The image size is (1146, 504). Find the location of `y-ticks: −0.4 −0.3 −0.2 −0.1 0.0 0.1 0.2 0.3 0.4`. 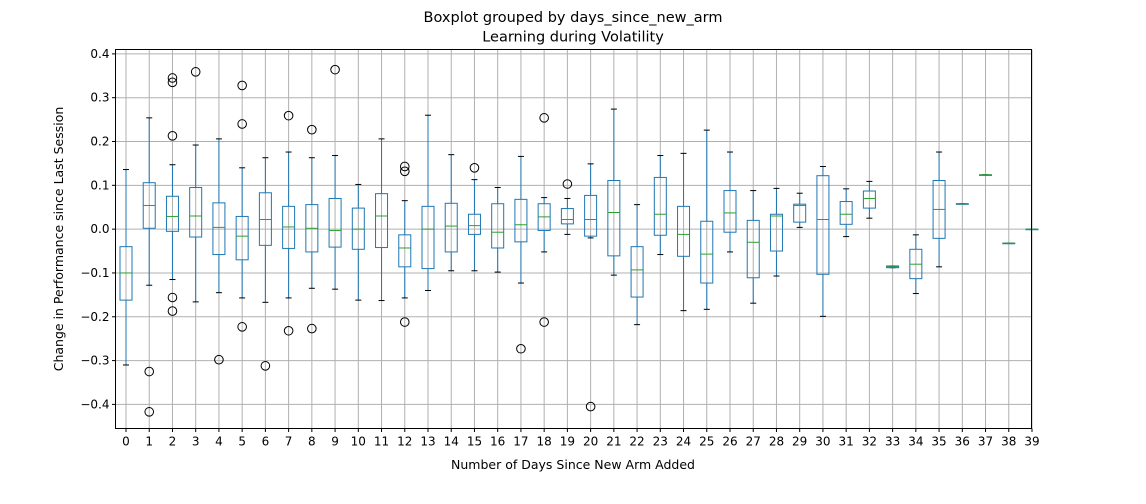

y-ticks: −0.4 −0.3 −0.2 −0.1 0.0 0.1 0.2 0.3 0.4 is located at coordinates (98, 229).